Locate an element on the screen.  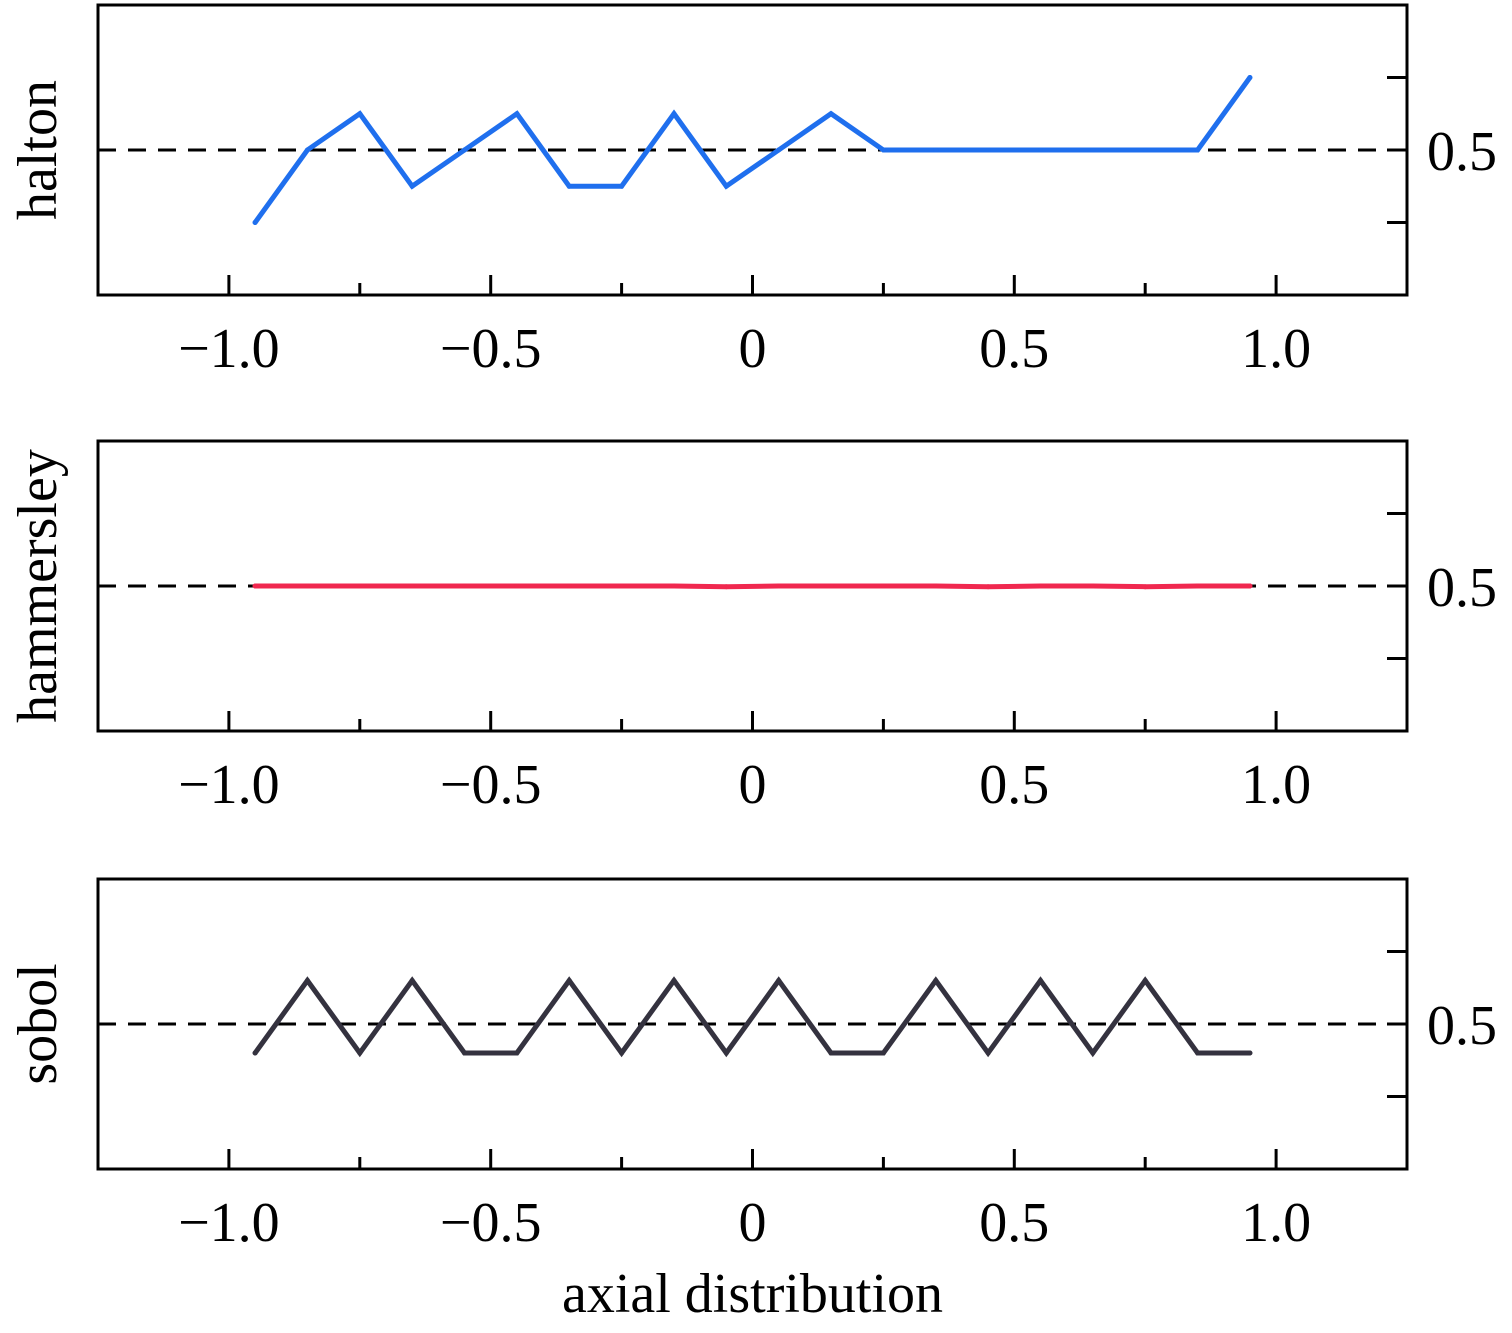
y-axis-title: hammersley is located at coordinates (38, 586).